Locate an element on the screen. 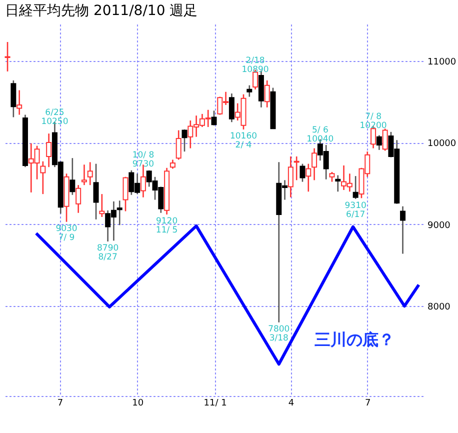 Image resolution: width=458 pixels, height=433 pixels. y-tick-label: 9000 is located at coordinates (439, 225).